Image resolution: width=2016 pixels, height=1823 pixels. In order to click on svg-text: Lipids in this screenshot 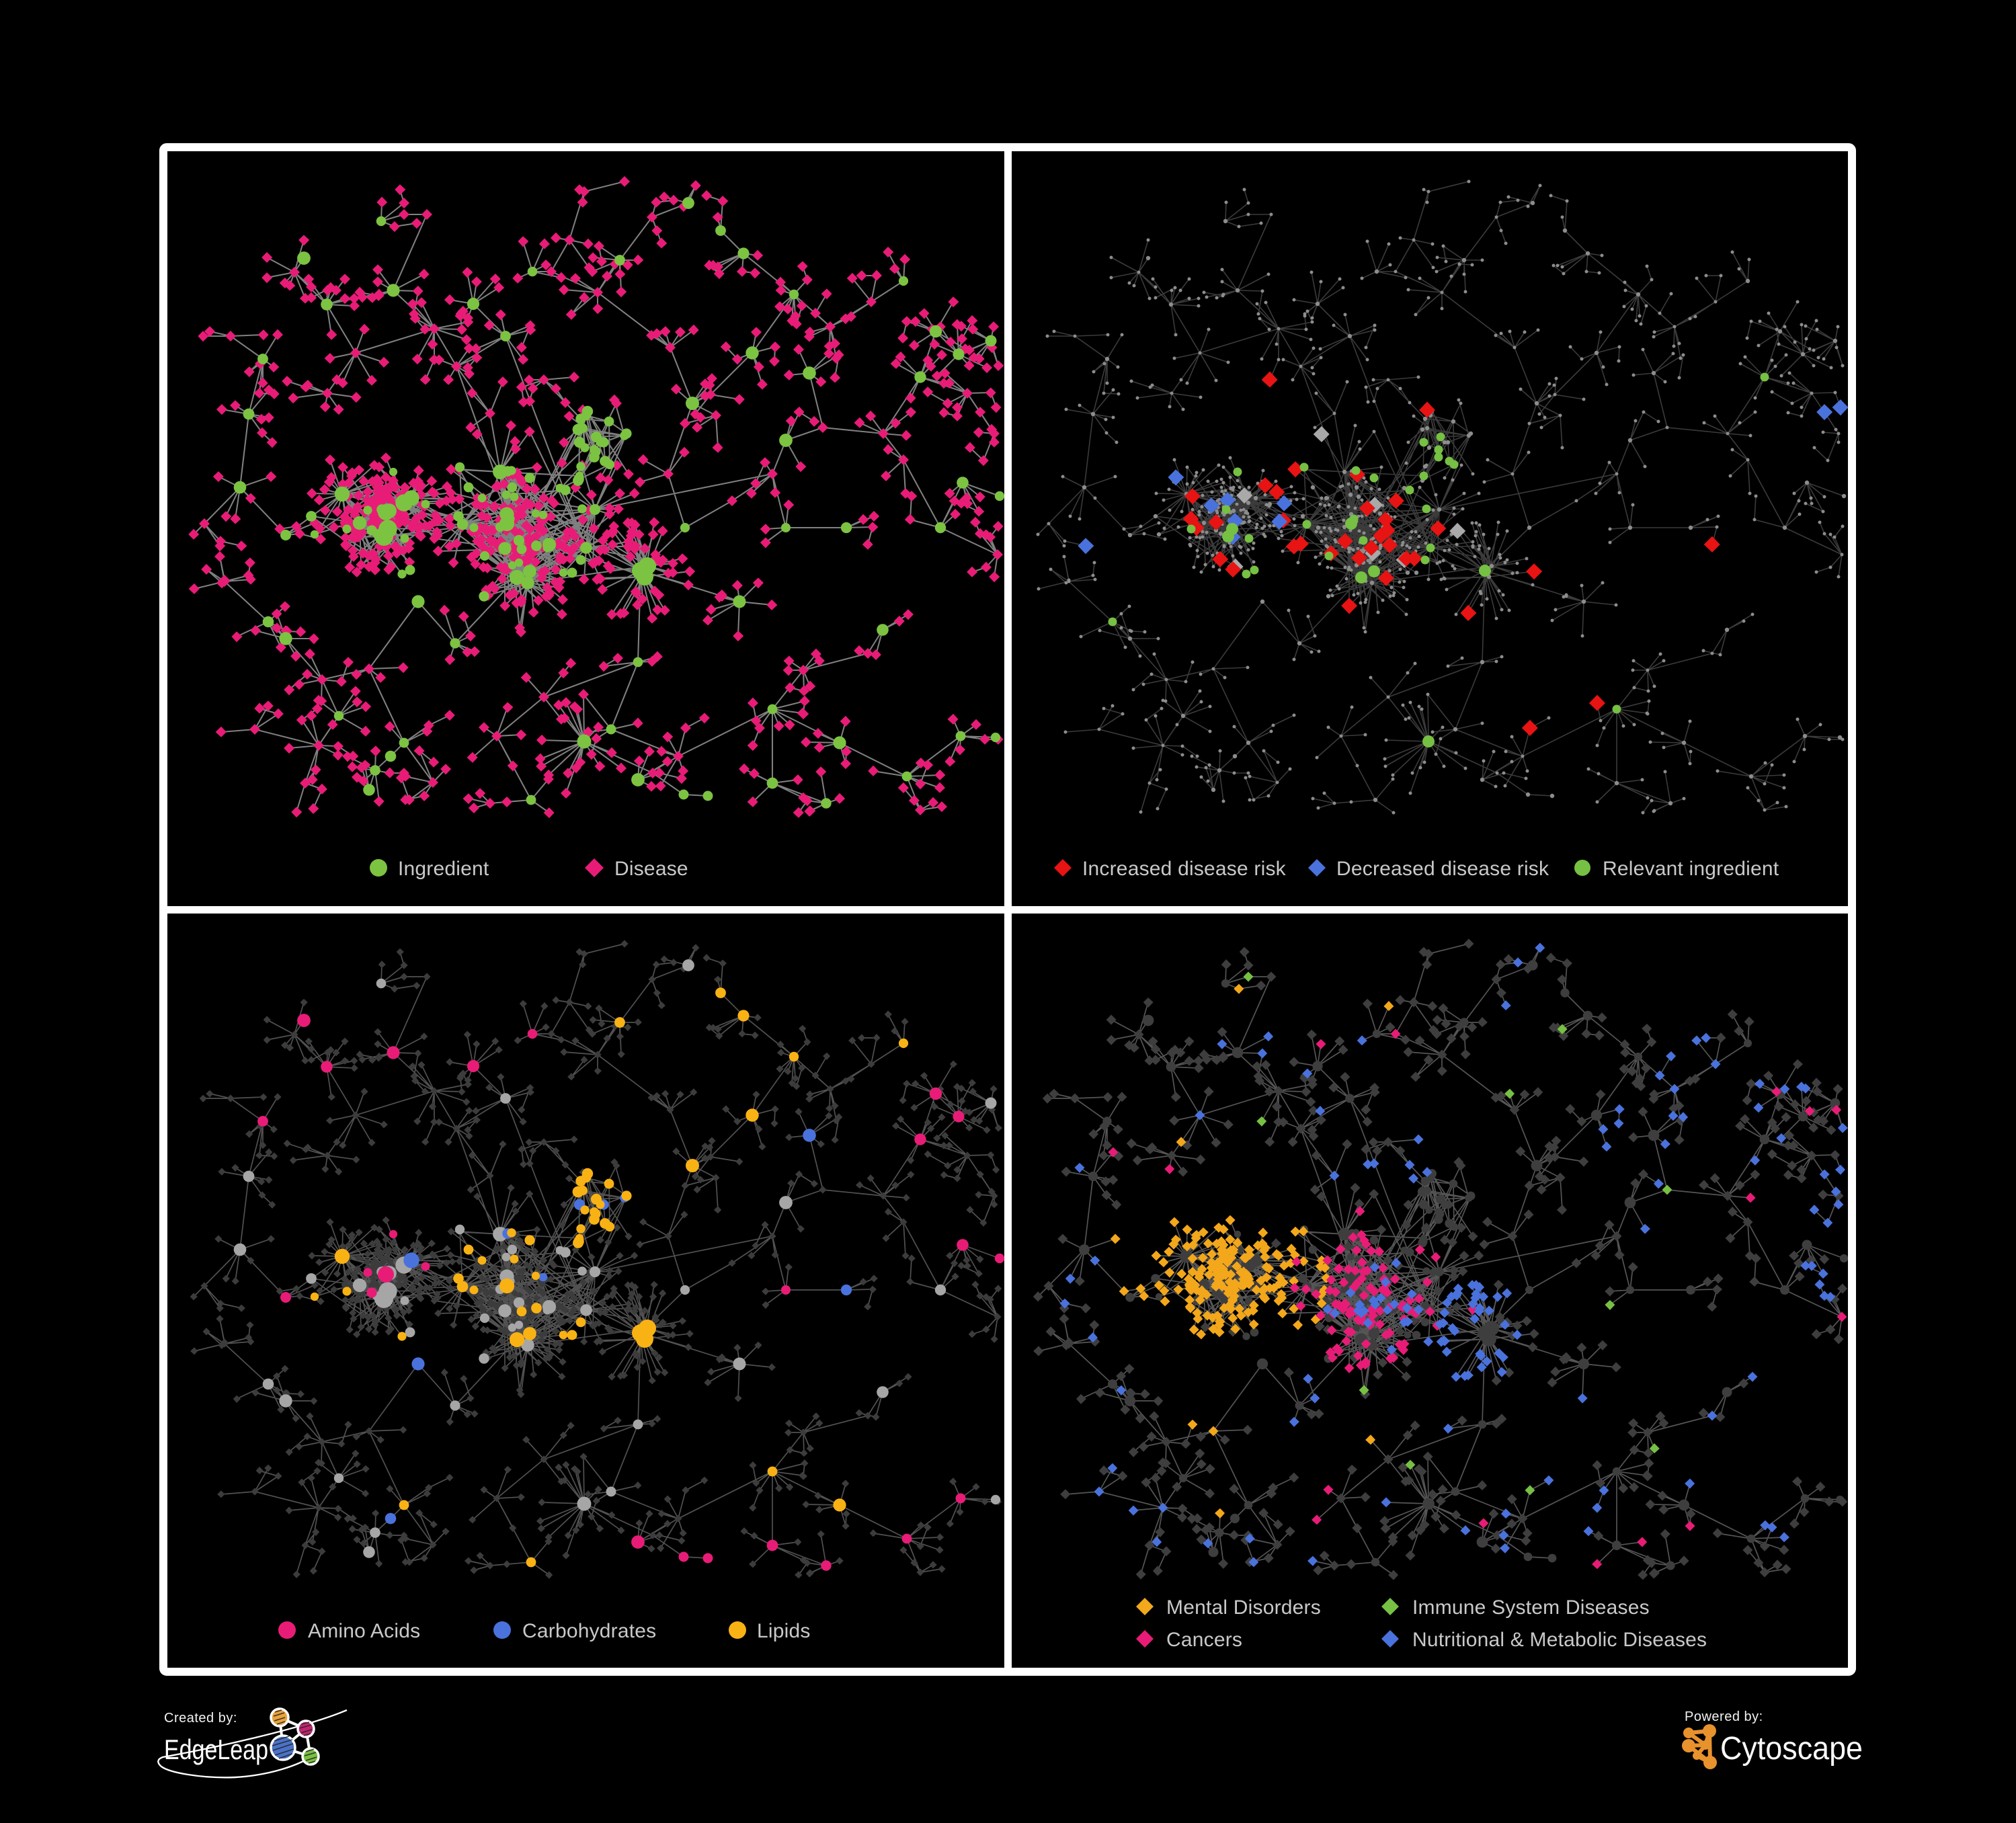, I will do `click(784, 1631)`.